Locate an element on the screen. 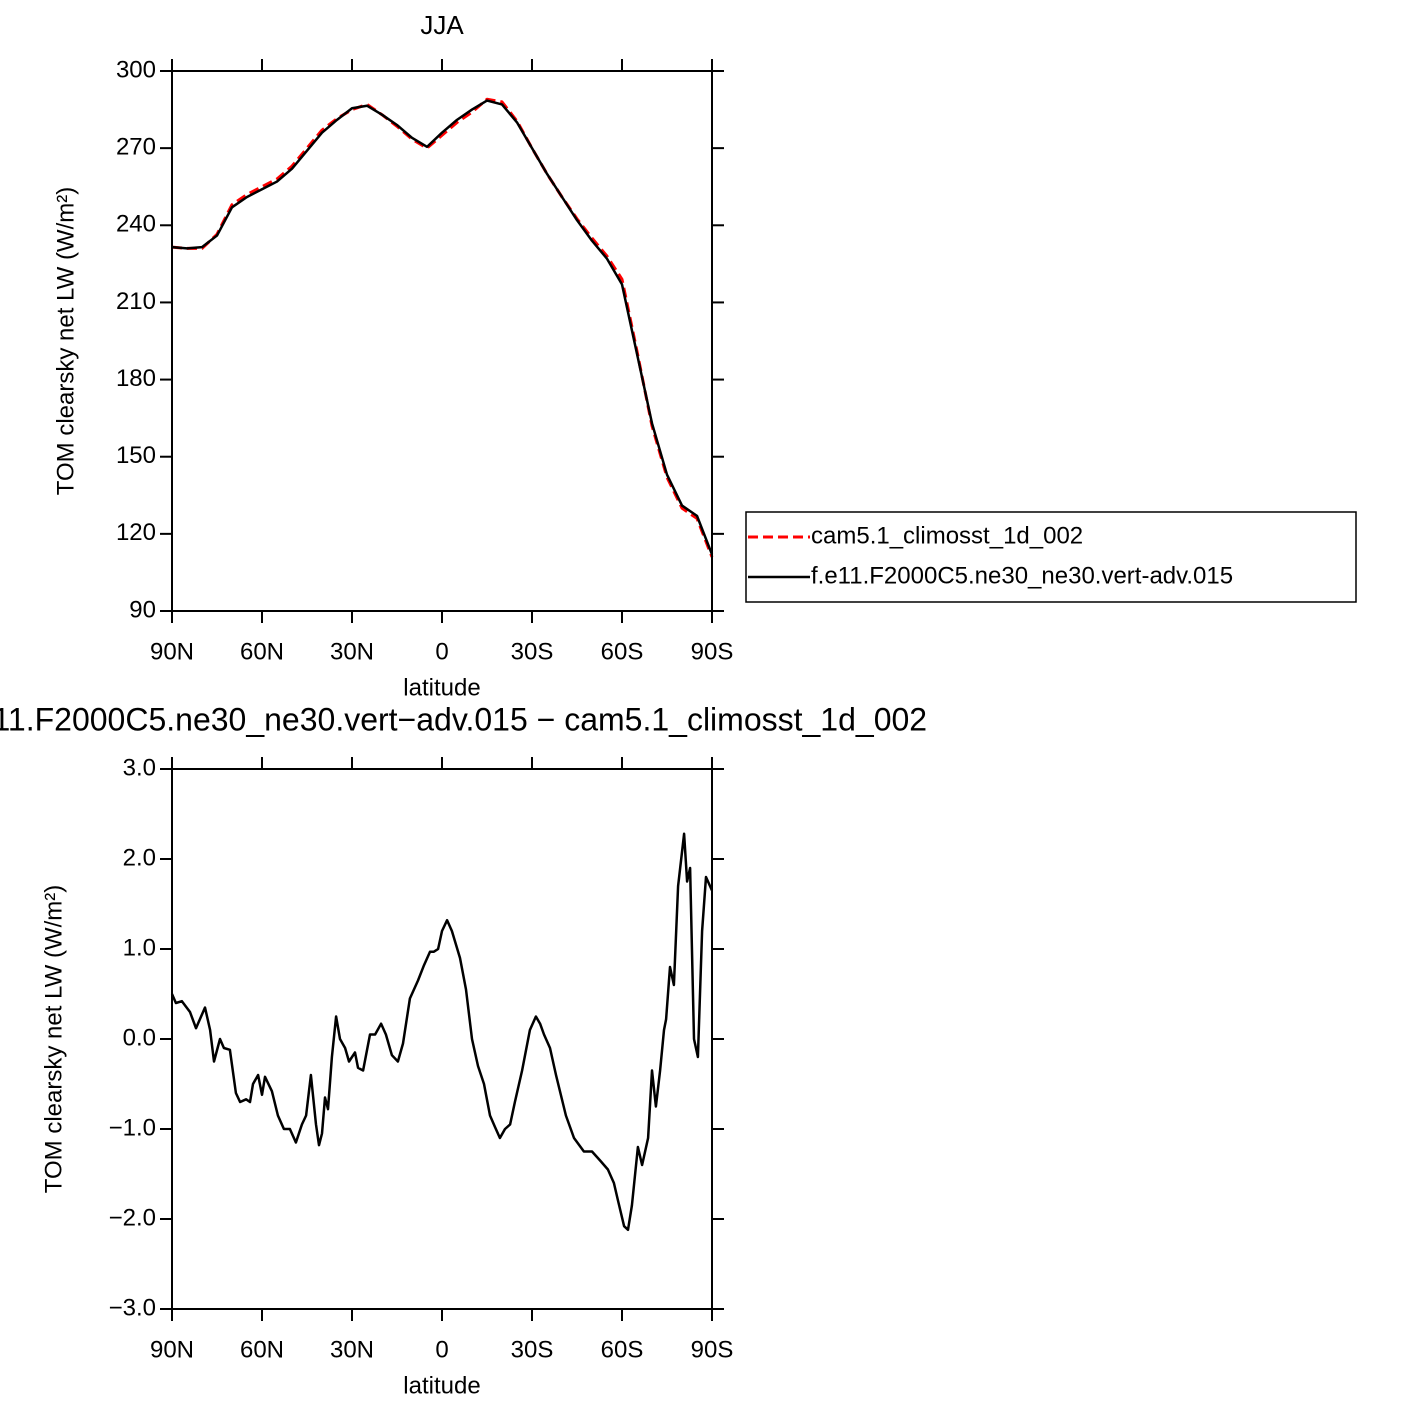 The height and width of the screenshot is (1408, 1408). y-tick-label: 210 is located at coordinates (136, 301).